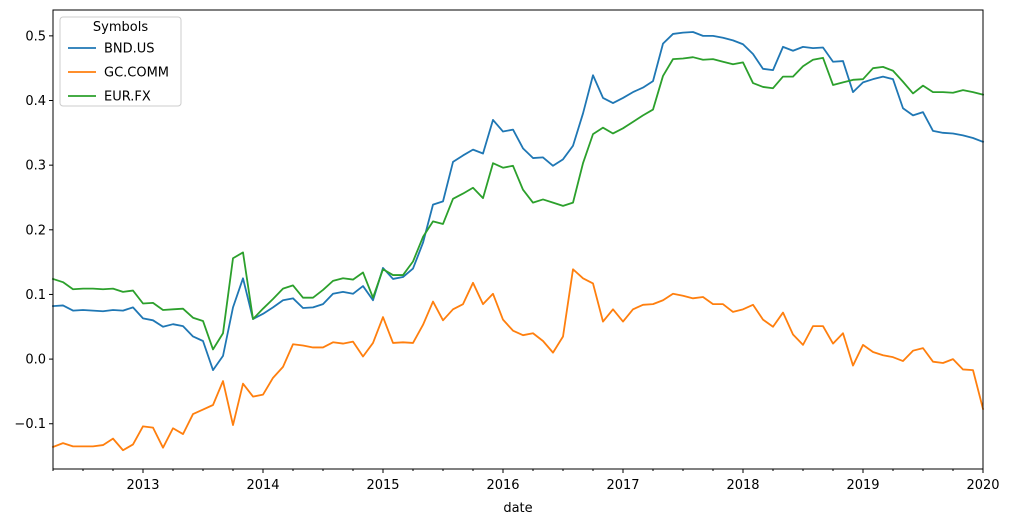 Image resolution: width=1010 pixels, height=525 pixels. What do you see at coordinates (136, 73) in the screenshot?
I see `legend-label: GC.COMM` at bounding box center [136, 73].